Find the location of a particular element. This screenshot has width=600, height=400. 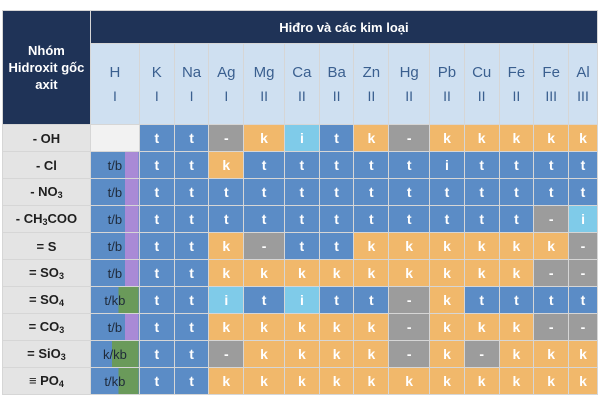

group-prefix: = SO is located at coordinates (43, 272).